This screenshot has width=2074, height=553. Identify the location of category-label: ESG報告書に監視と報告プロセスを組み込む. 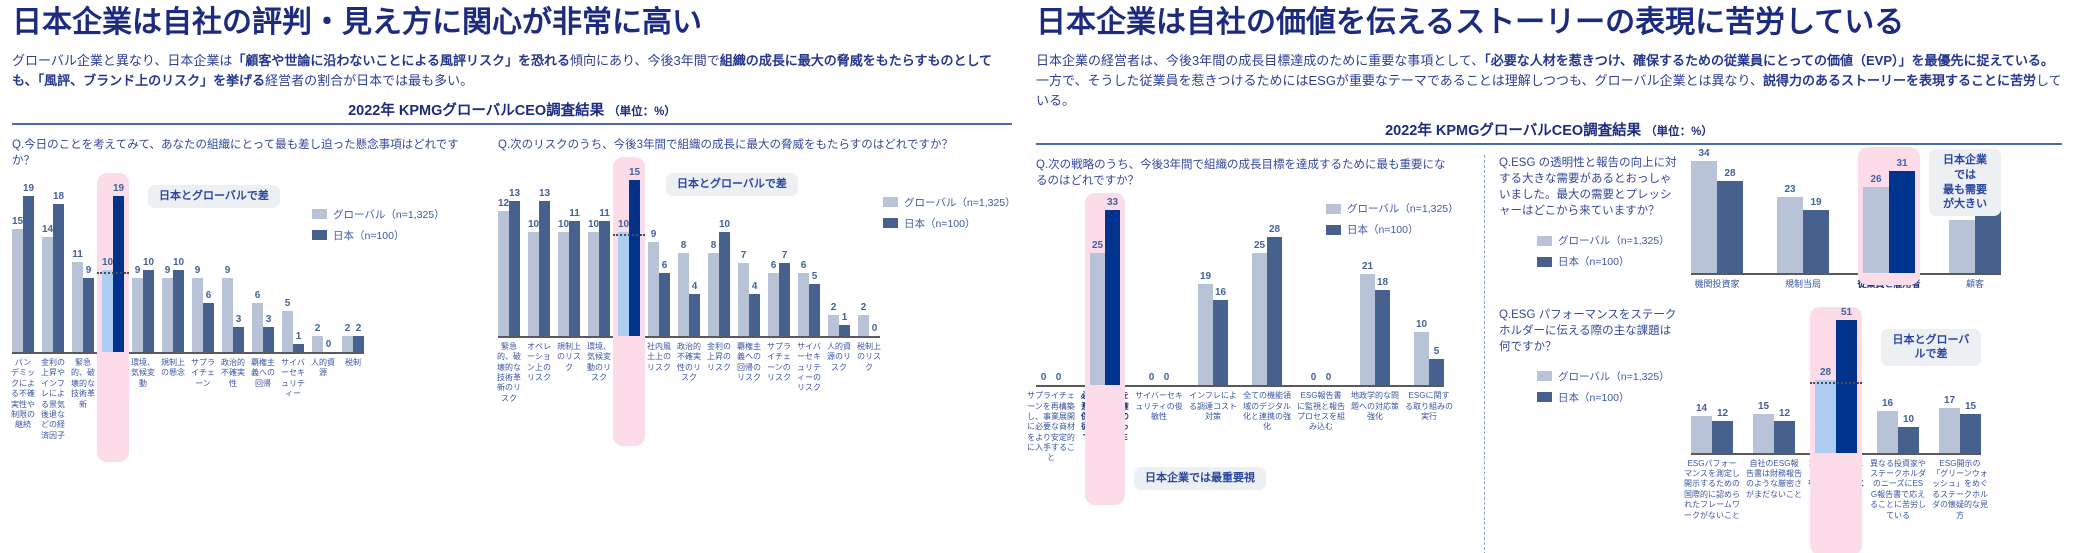
(1321, 411).